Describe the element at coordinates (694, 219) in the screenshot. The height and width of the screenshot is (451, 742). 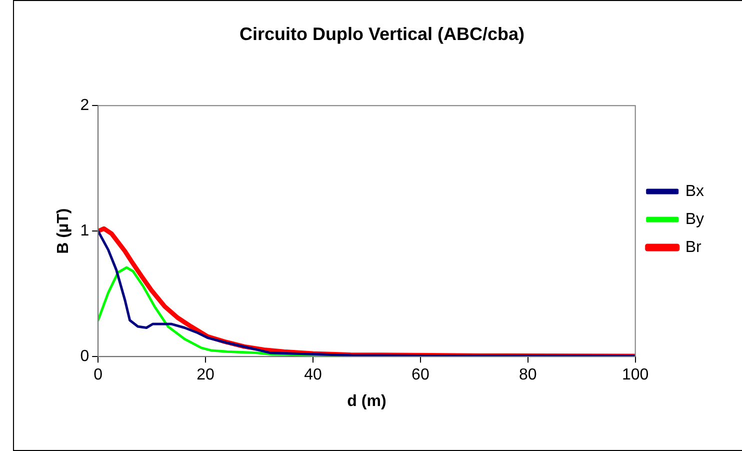
I see `legend-label: By` at that location.